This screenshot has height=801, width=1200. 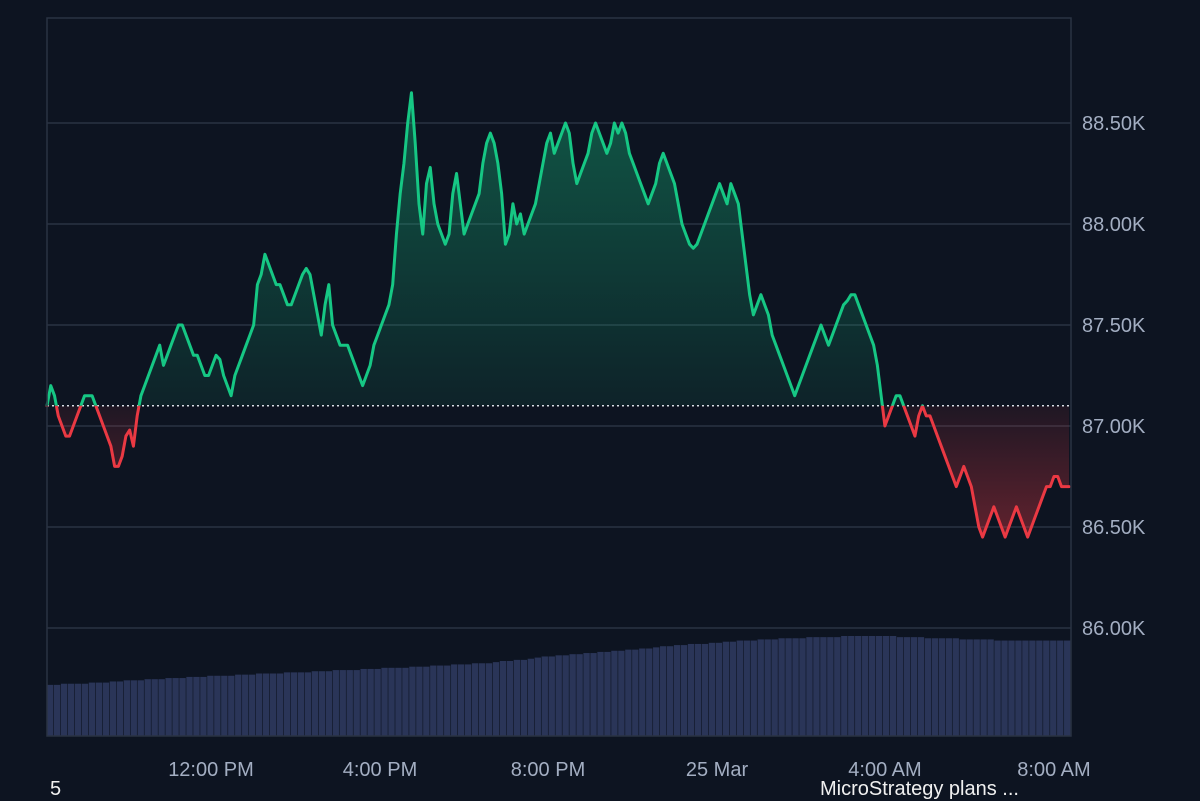 I want to click on footer-left-text: 5, so click(x=56, y=789).